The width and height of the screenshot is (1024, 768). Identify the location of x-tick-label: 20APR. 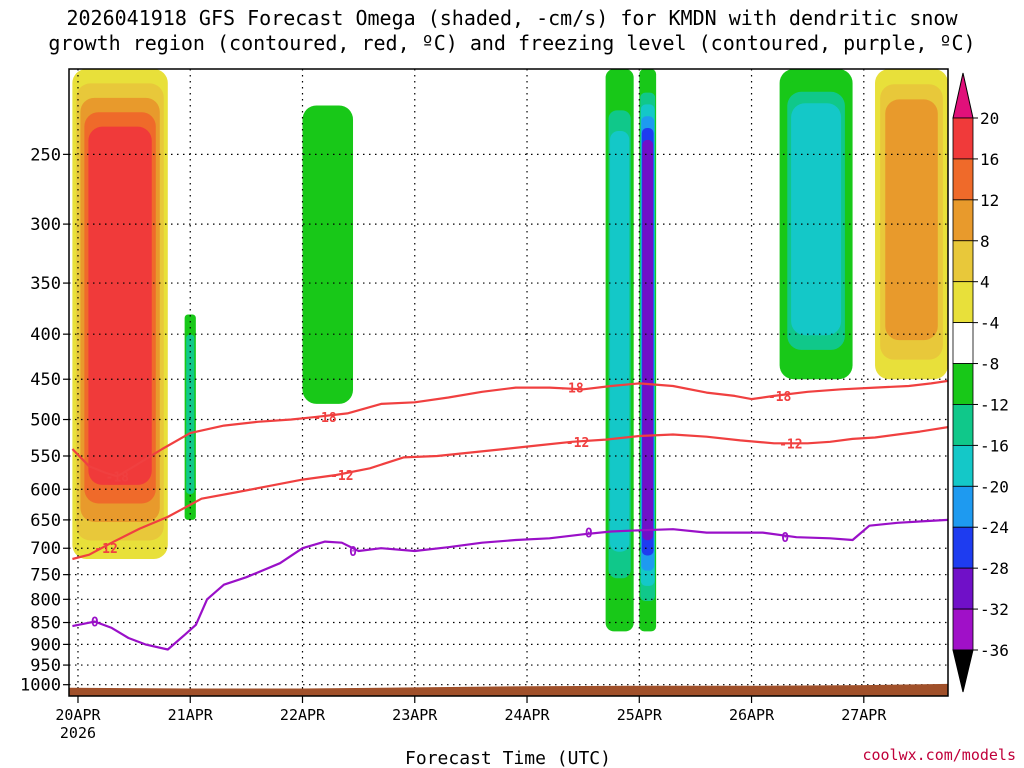
(78, 715).